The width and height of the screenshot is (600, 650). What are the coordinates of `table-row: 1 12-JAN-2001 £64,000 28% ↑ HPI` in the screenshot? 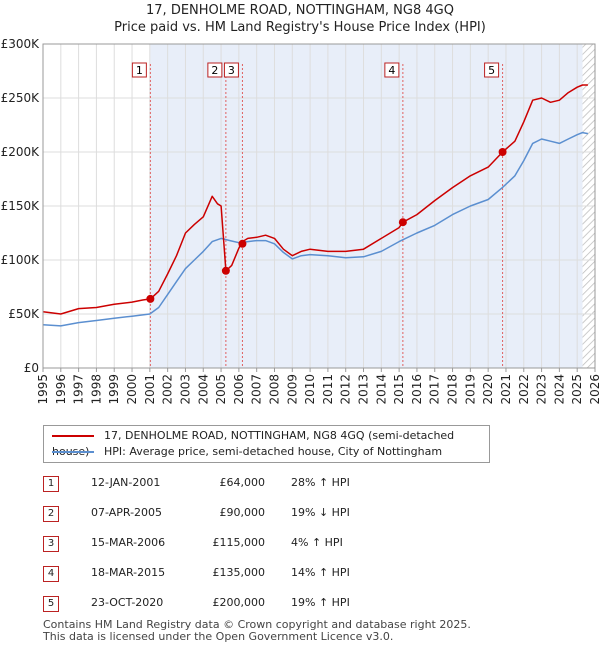 It's located at (253, 487).